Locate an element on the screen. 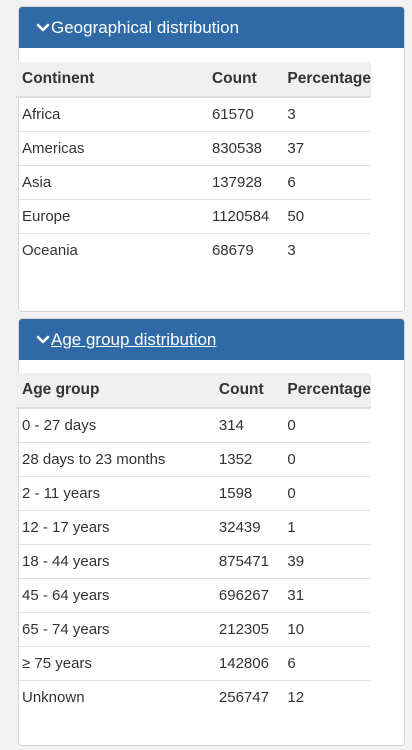 The height and width of the screenshot is (750, 412). count-cell: 142806 is located at coordinates (247, 663).